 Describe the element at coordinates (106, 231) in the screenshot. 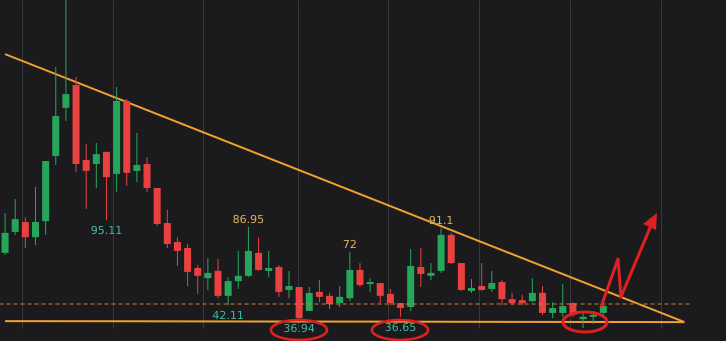

I see `annotation: 95.11` at that location.